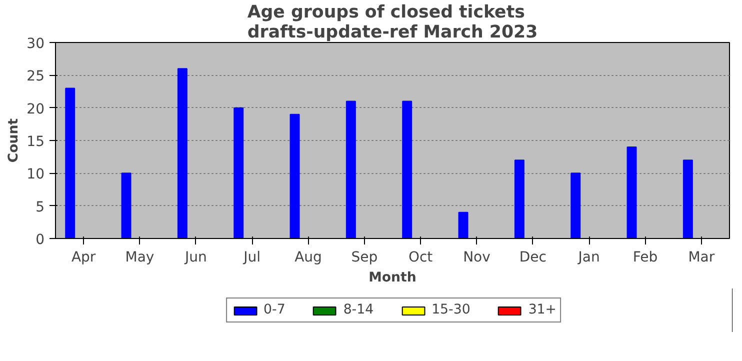  What do you see at coordinates (392, 278) in the screenshot?
I see `x-axis-title: Month` at bounding box center [392, 278].